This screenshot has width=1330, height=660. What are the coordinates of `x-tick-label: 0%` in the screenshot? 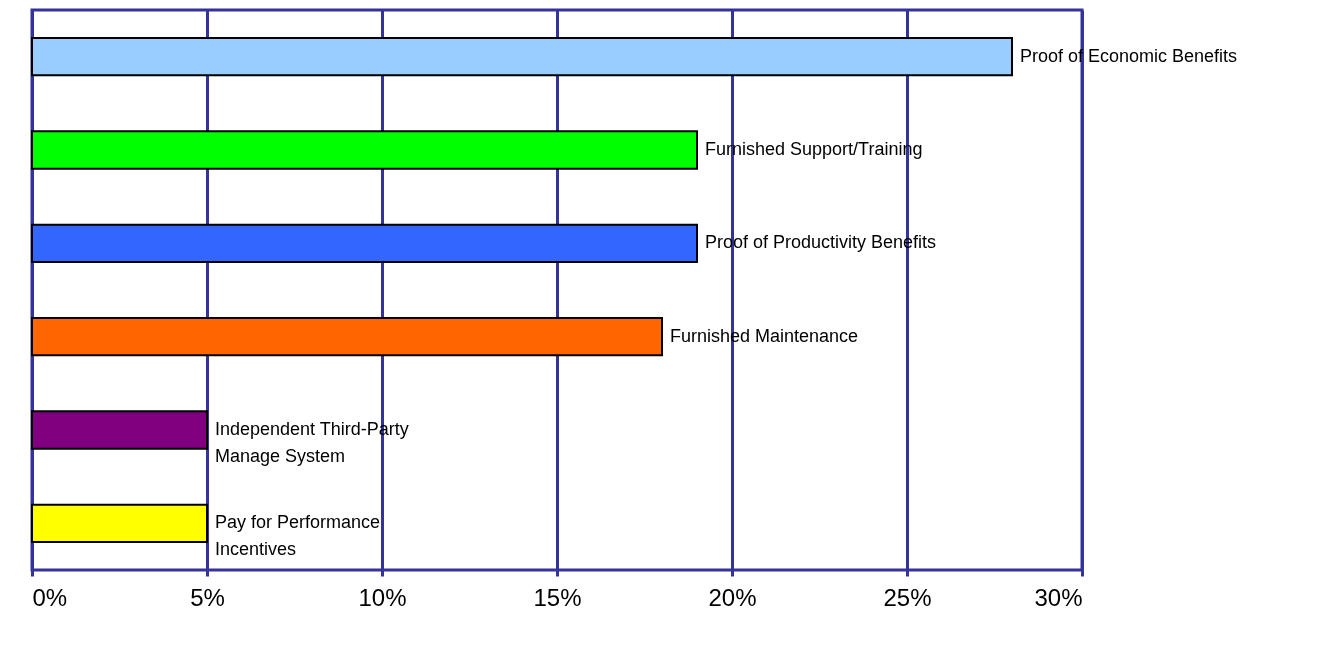 It's located at (50, 597).